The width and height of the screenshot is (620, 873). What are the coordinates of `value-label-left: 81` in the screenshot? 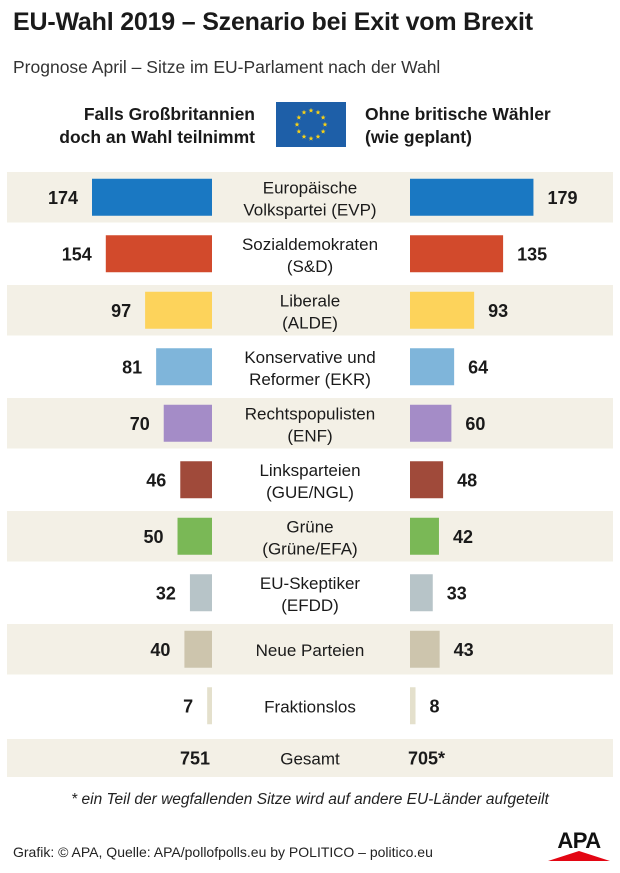 It's located at (132, 367).